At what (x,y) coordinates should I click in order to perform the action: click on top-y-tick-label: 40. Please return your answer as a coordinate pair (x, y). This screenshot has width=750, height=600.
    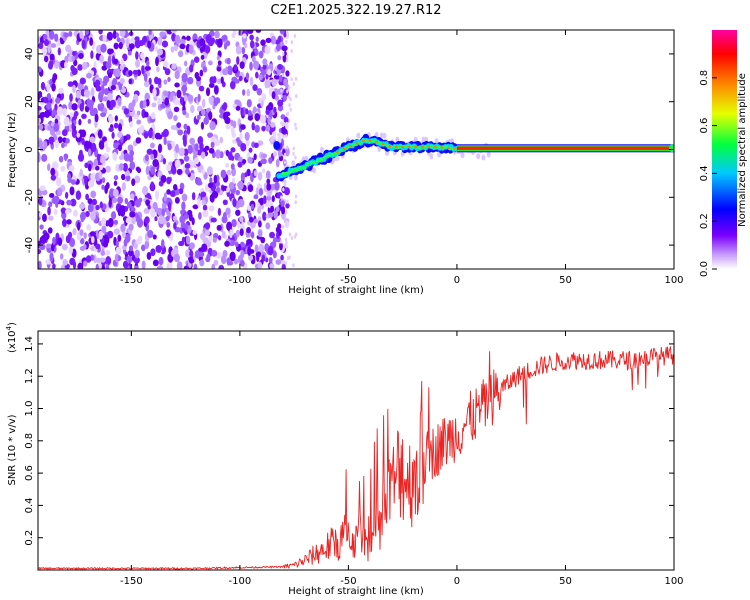
    Looking at the image, I should click on (29, 54).